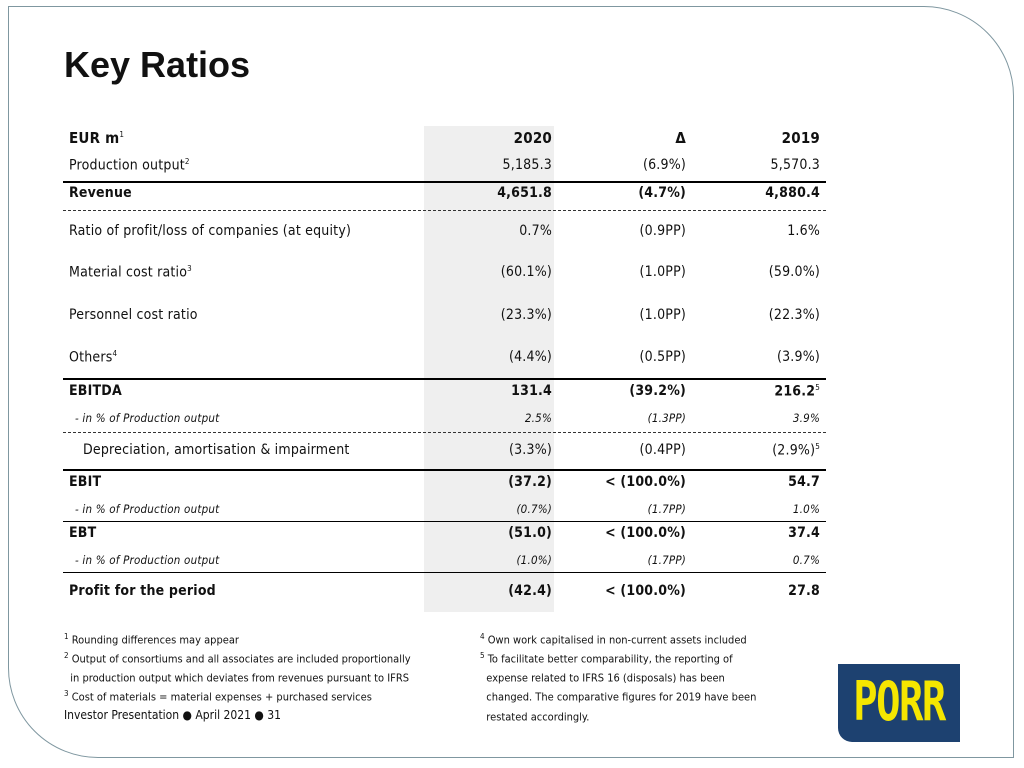 The image size is (1024, 768). I want to click on footnote-ref: 3, so click(189, 268).